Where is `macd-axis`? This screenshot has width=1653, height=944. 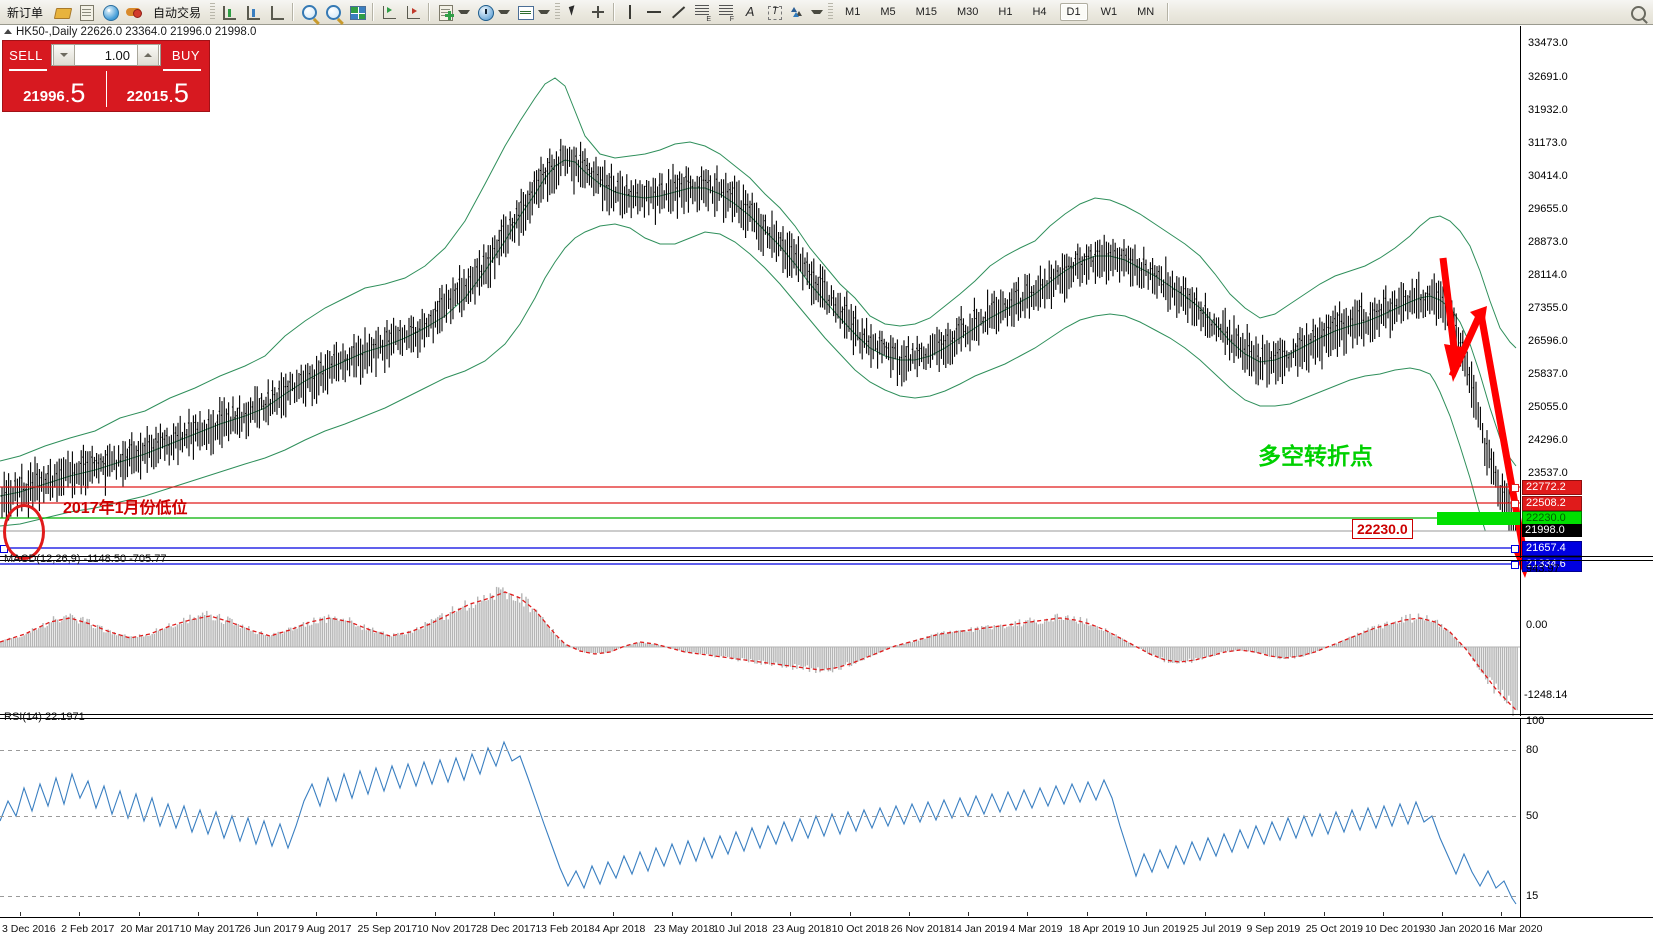 macd-axis is located at coordinates (1520, 638).